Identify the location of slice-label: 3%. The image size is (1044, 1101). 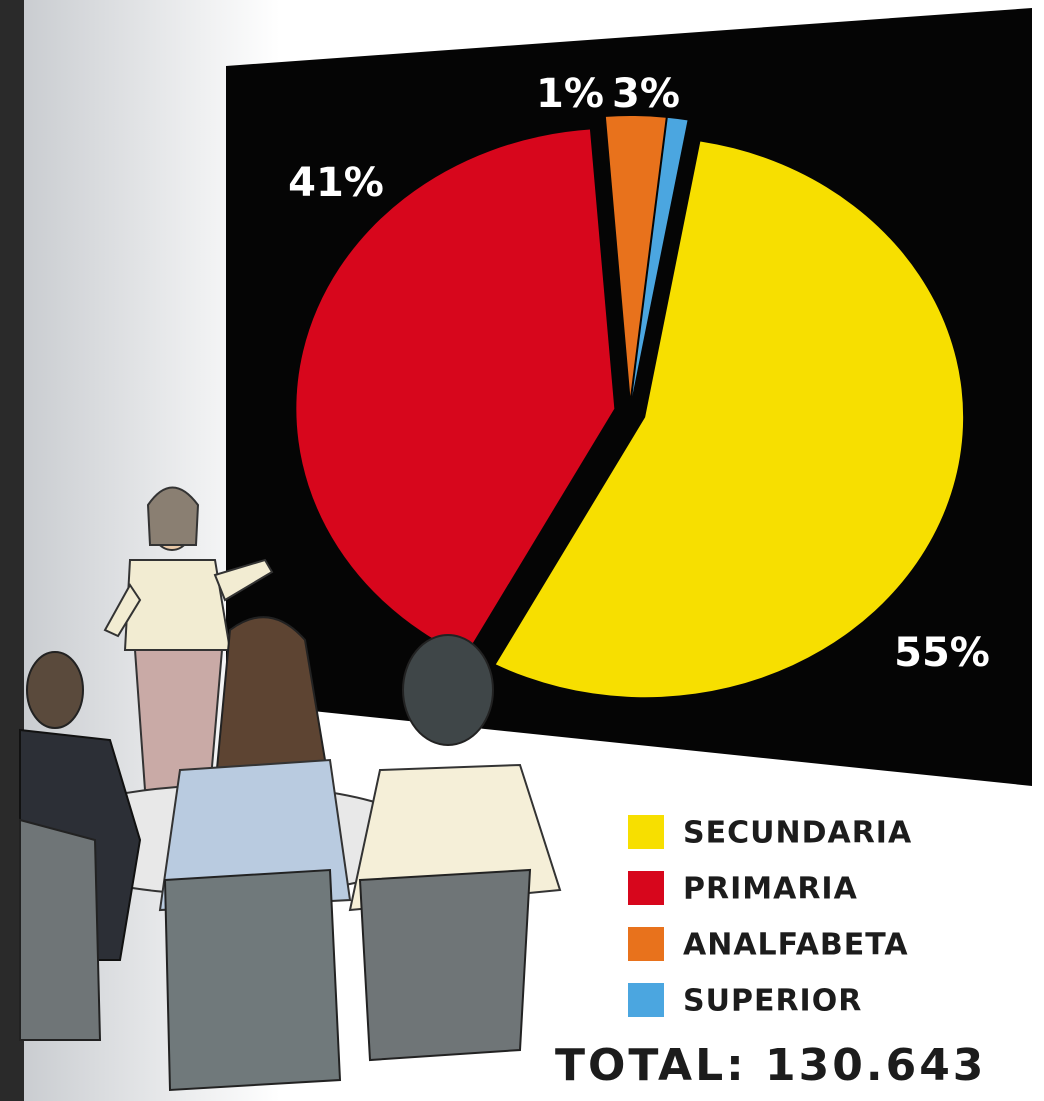
(646, 94).